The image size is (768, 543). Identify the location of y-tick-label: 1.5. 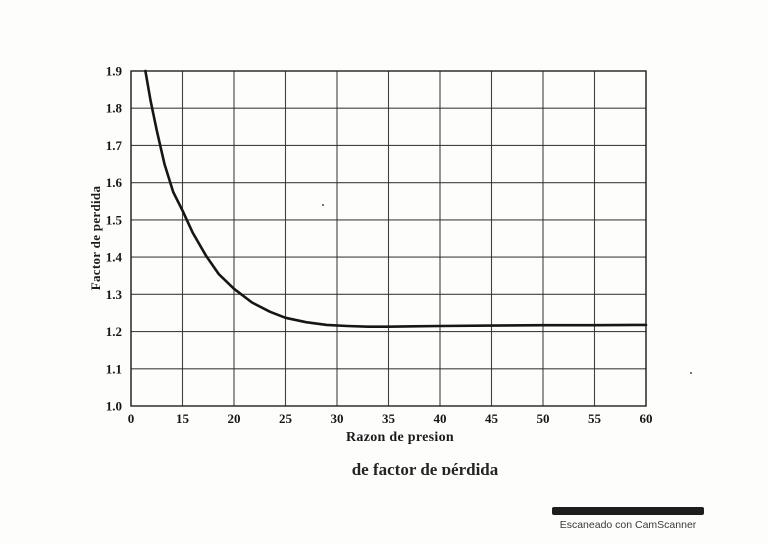
(114, 219).